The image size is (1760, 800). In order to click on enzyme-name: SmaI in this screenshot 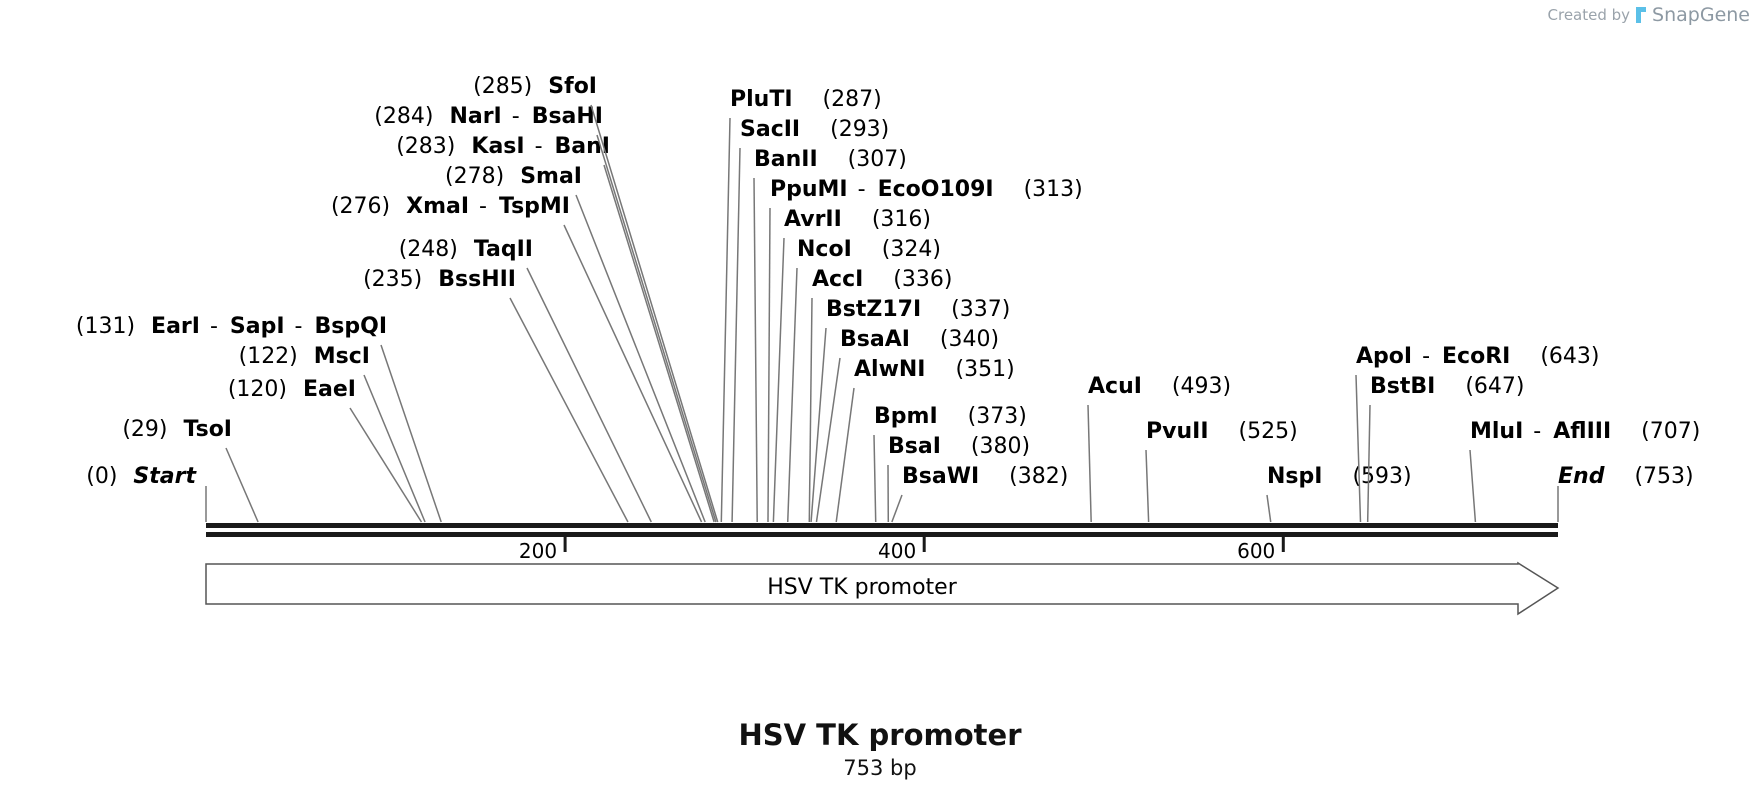, I will do `click(551, 176)`.